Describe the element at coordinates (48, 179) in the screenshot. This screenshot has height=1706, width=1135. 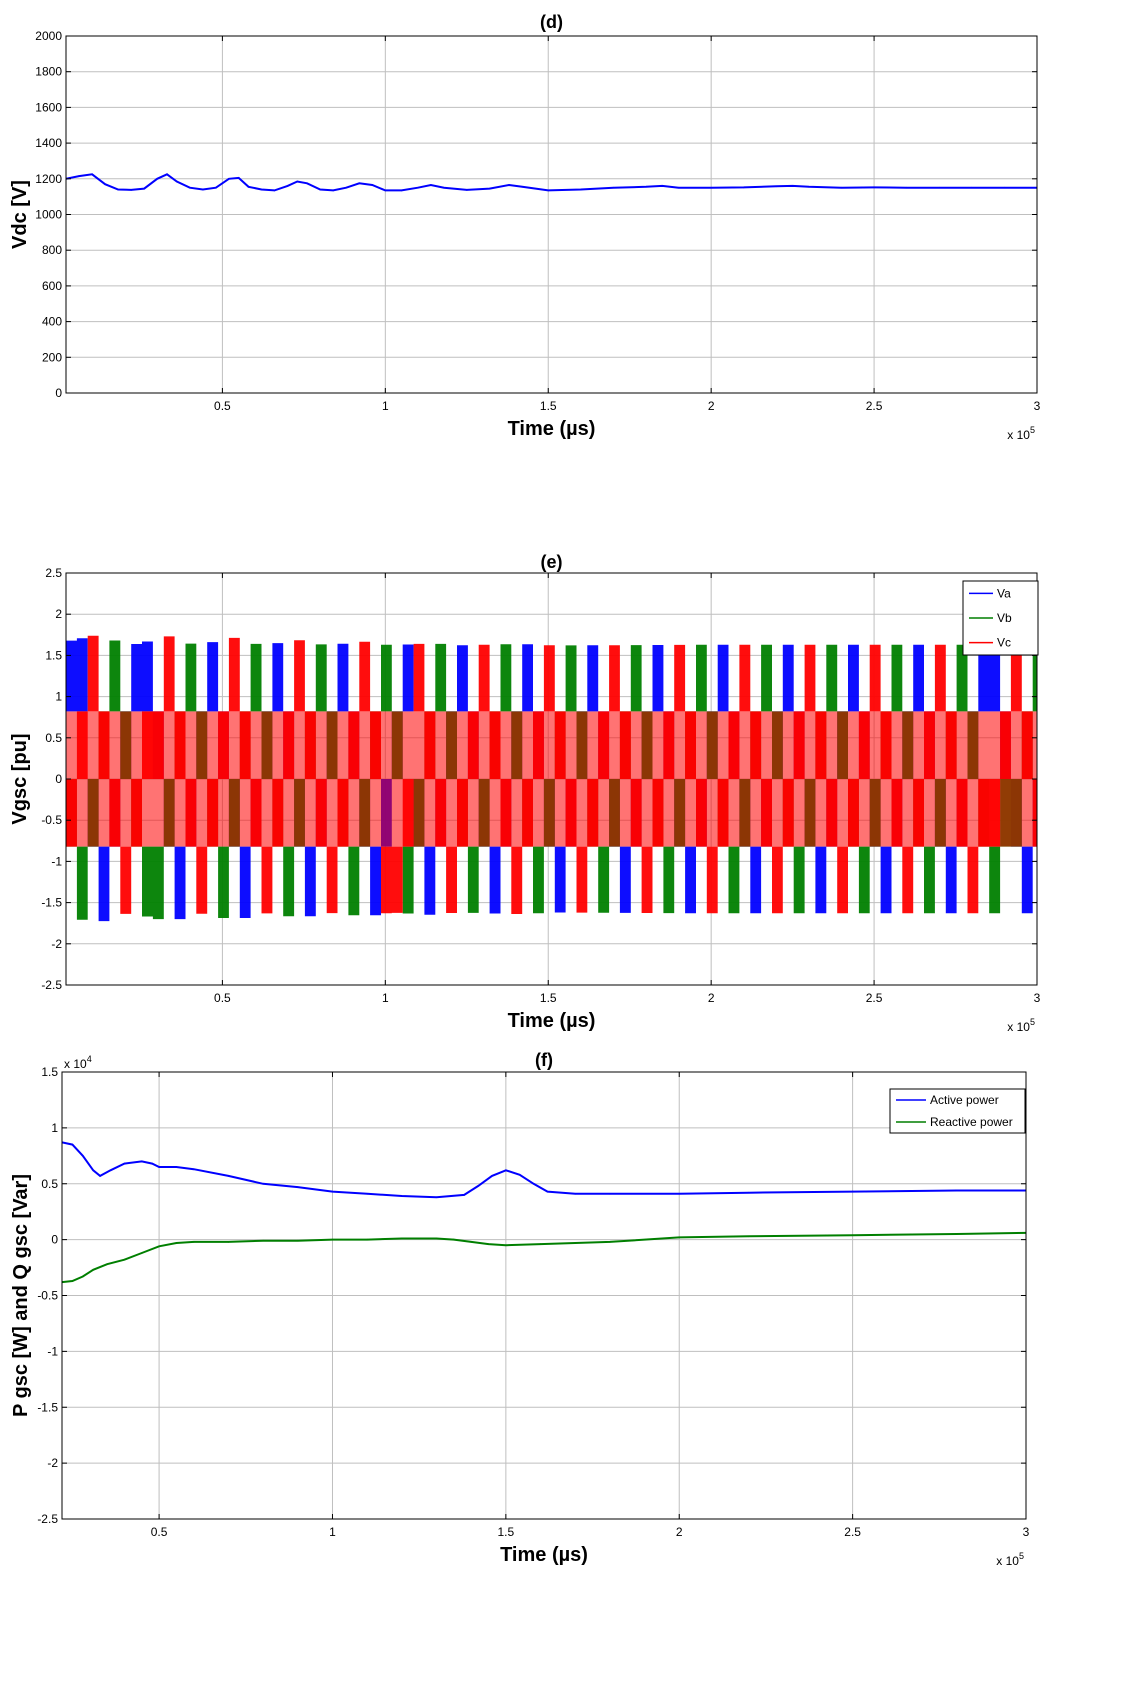
I see `y-tick-label: 1200` at that location.